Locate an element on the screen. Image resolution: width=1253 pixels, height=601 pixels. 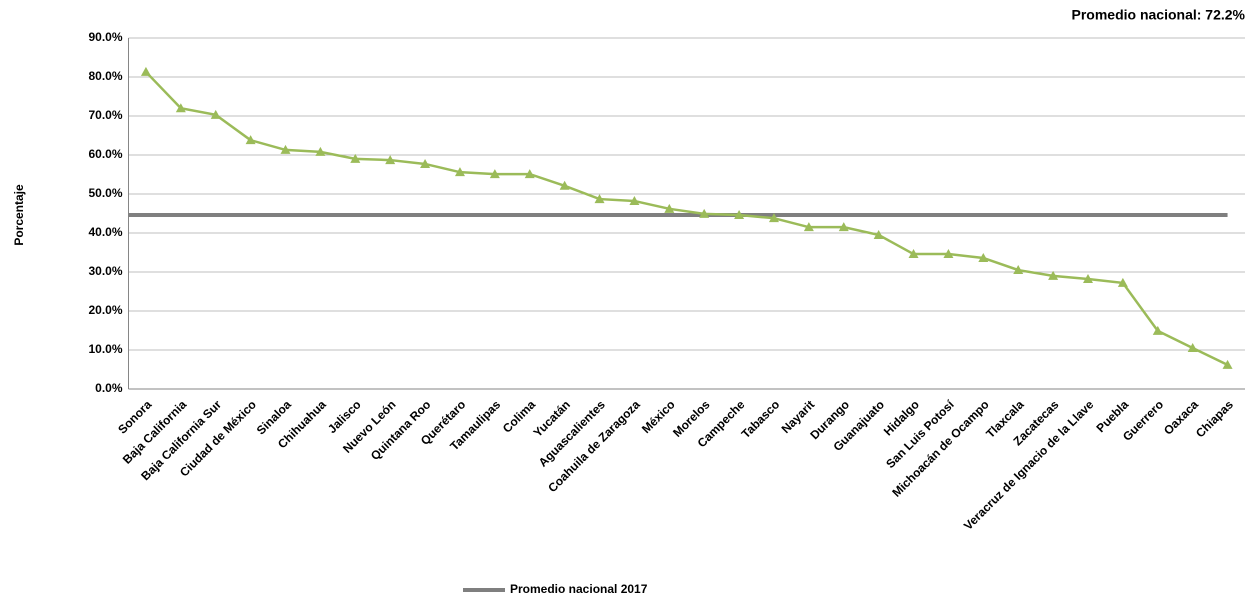
y-tick-label: 90.0% is located at coordinates (105, 37).